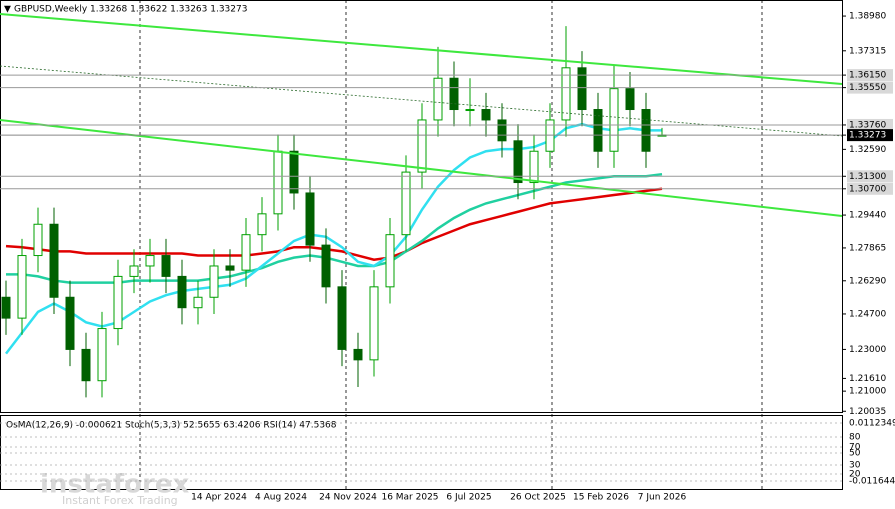  Describe the element at coordinates (855, 454) in the screenshot. I see `indicator-tick-label: 50` at that location.